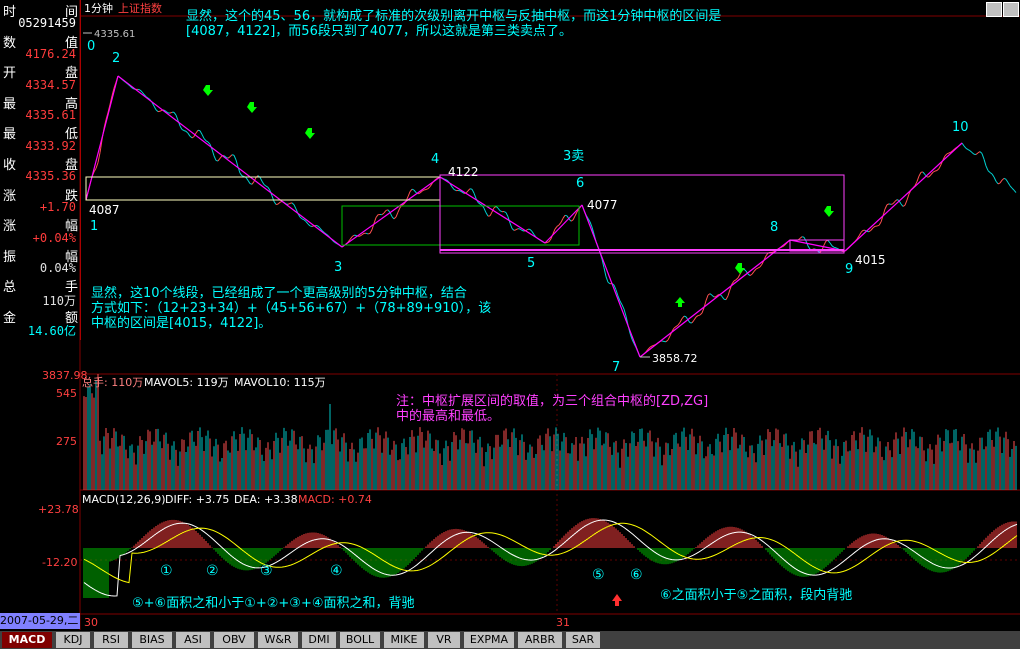 This screenshot has width=1020, height=649. What do you see at coordinates (994, 9) in the screenshot?
I see `window-icon` at bounding box center [994, 9].